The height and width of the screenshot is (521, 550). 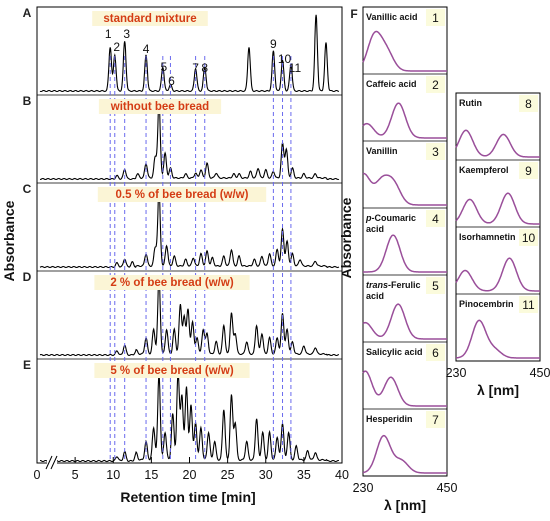 I want to click on x-tick-label: 20, so click(x=190, y=475).